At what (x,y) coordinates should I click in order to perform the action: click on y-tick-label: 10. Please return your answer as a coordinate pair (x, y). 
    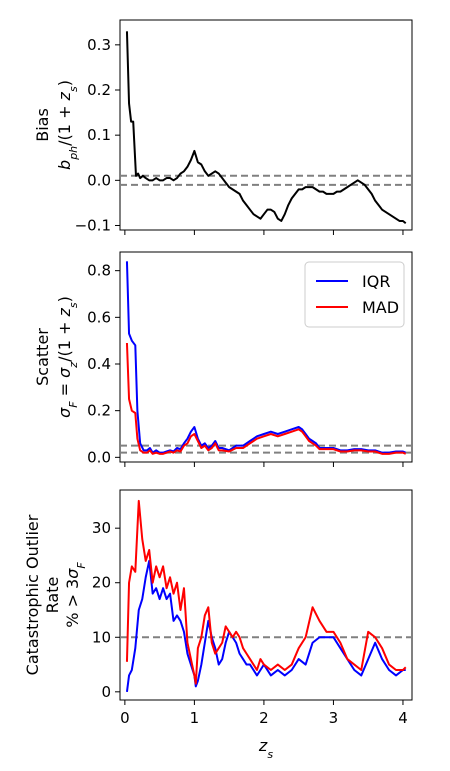
    Looking at the image, I should click on (101, 637).